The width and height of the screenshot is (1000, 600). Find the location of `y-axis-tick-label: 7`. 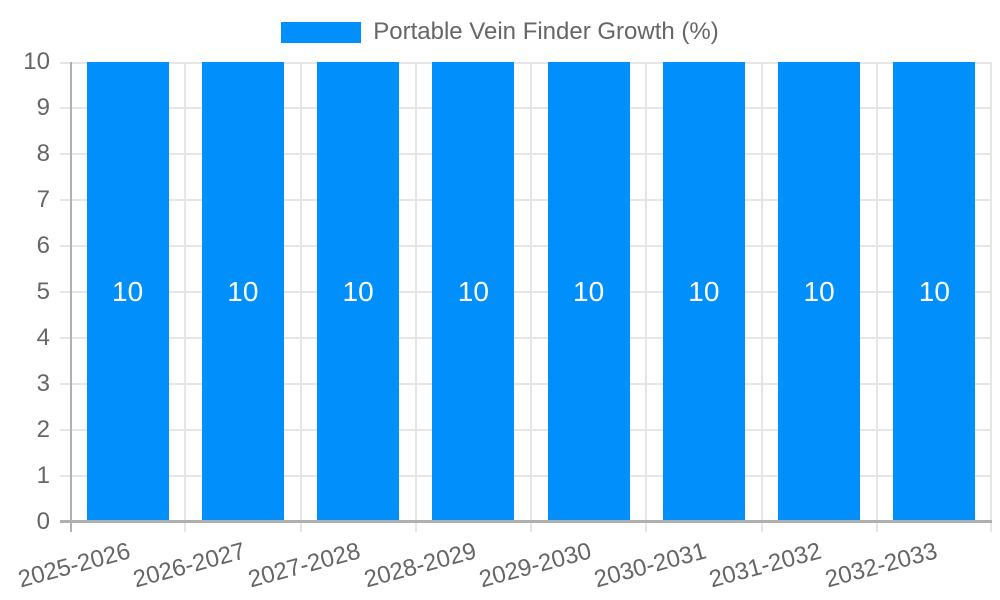

y-axis-tick-label: 7 is located at coordinates (43, 199).